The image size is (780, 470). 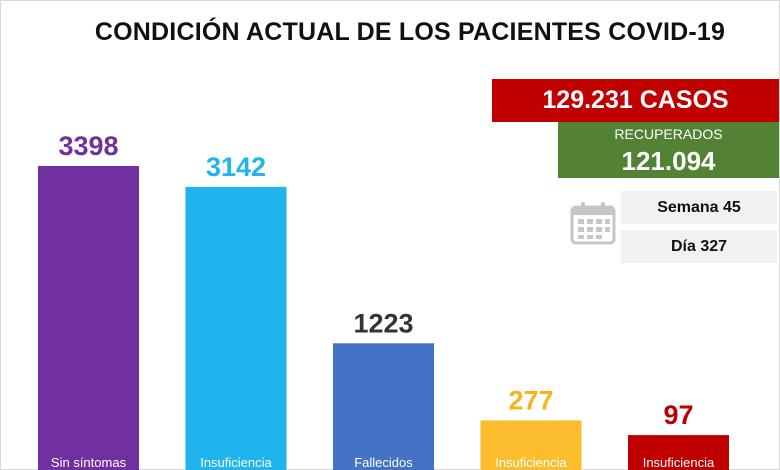 What do you see at coordinates (236, 167) in the screenshot?
I see `bar-value-label: 3142` at bounding box center [236, 167].